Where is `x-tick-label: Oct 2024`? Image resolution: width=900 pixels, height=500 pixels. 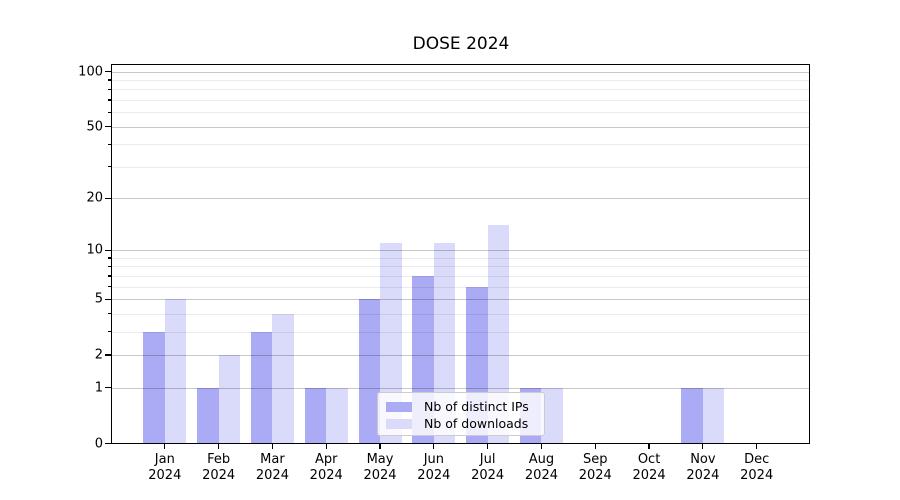
x-tick-label: Oct 2024 is located at coordinates (649, 467).